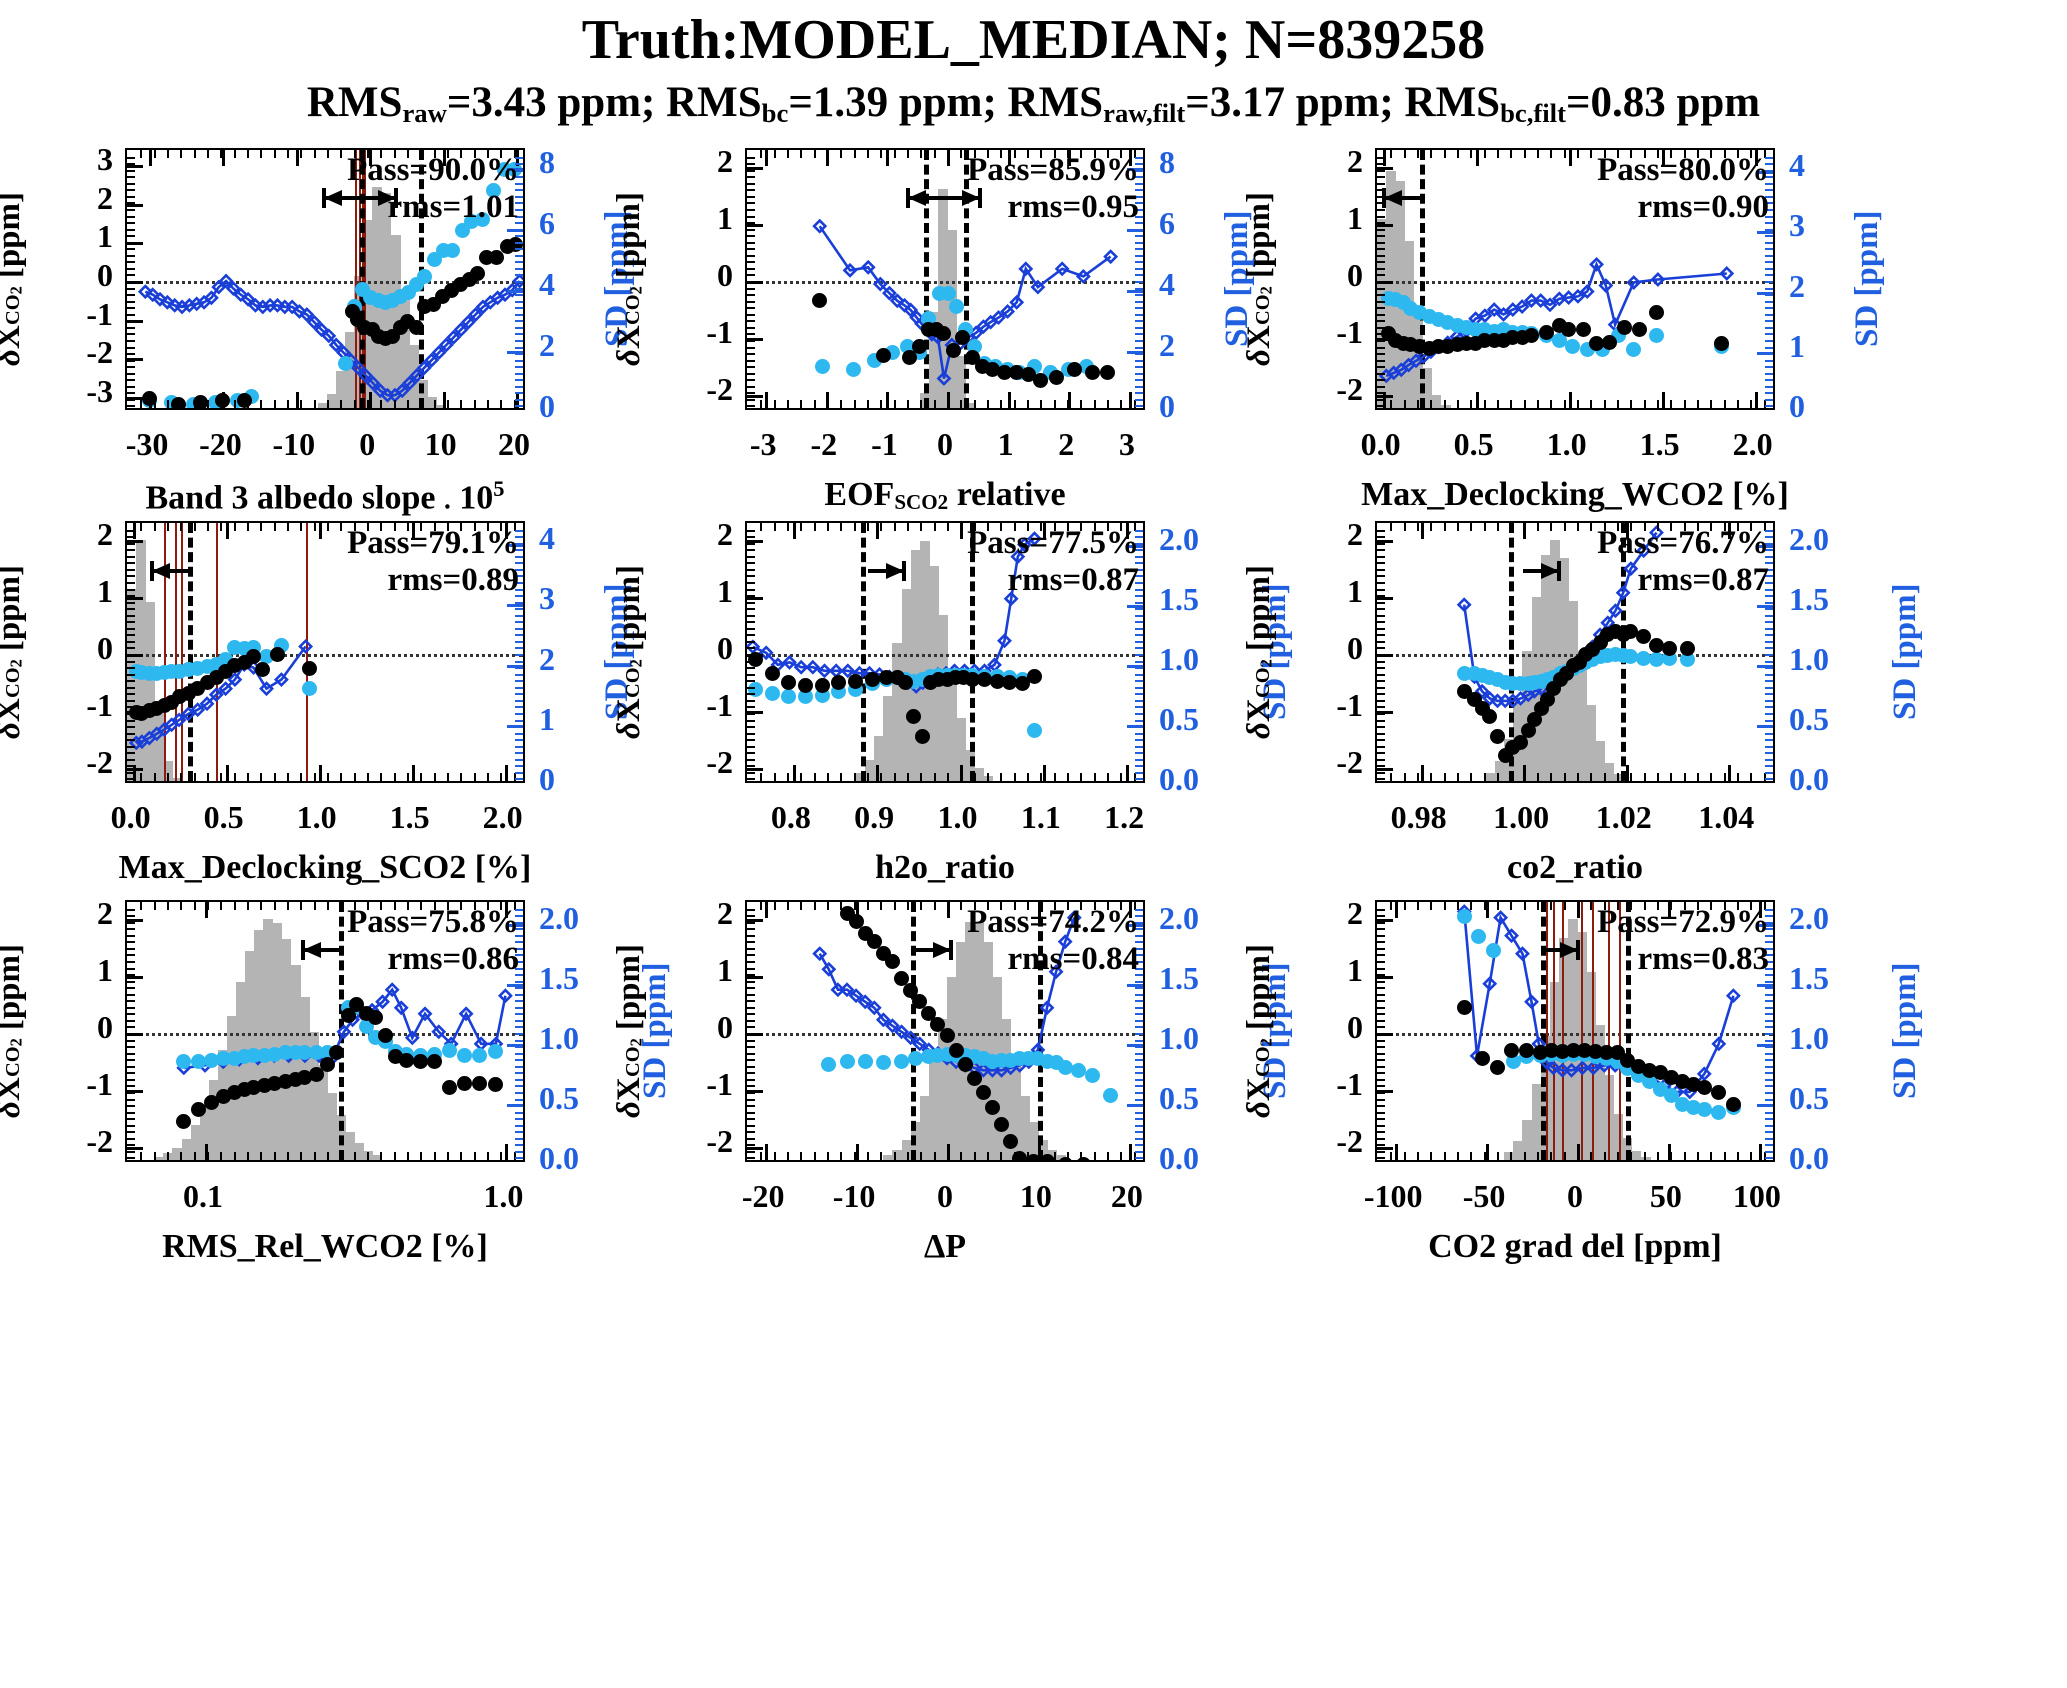  Describe the element at coordinates (325, 496) in the screenshot. I see `x-axis-title: Band 3 albedo slope . 105` at that location.